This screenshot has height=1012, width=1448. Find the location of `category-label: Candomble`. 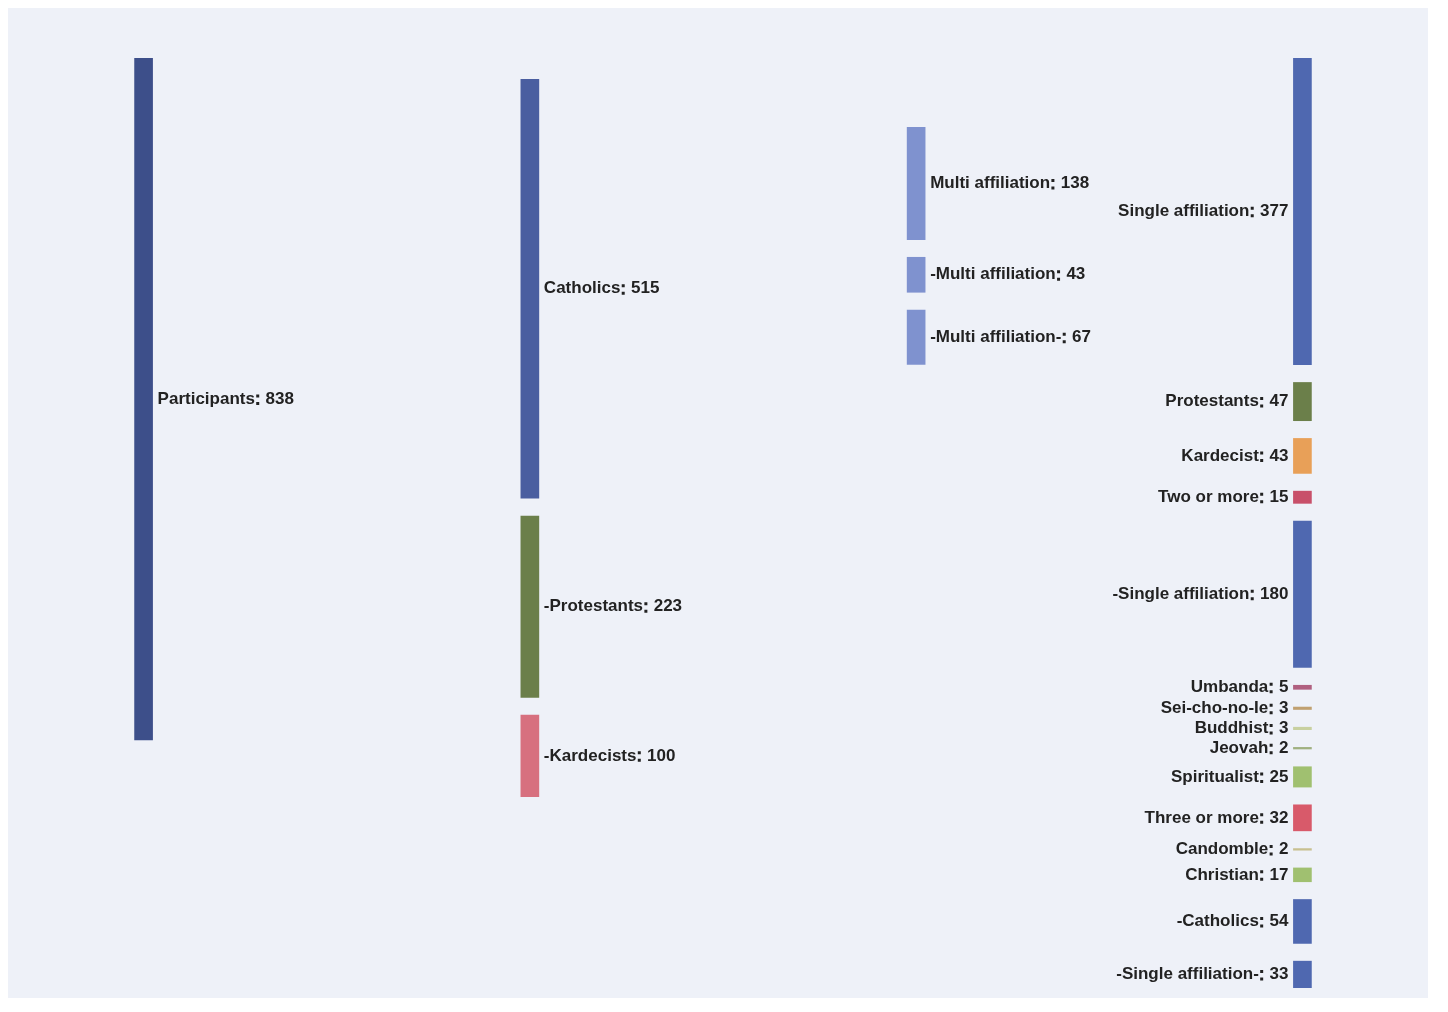

category-label: Candomble is located at coordinates (1222, 849).